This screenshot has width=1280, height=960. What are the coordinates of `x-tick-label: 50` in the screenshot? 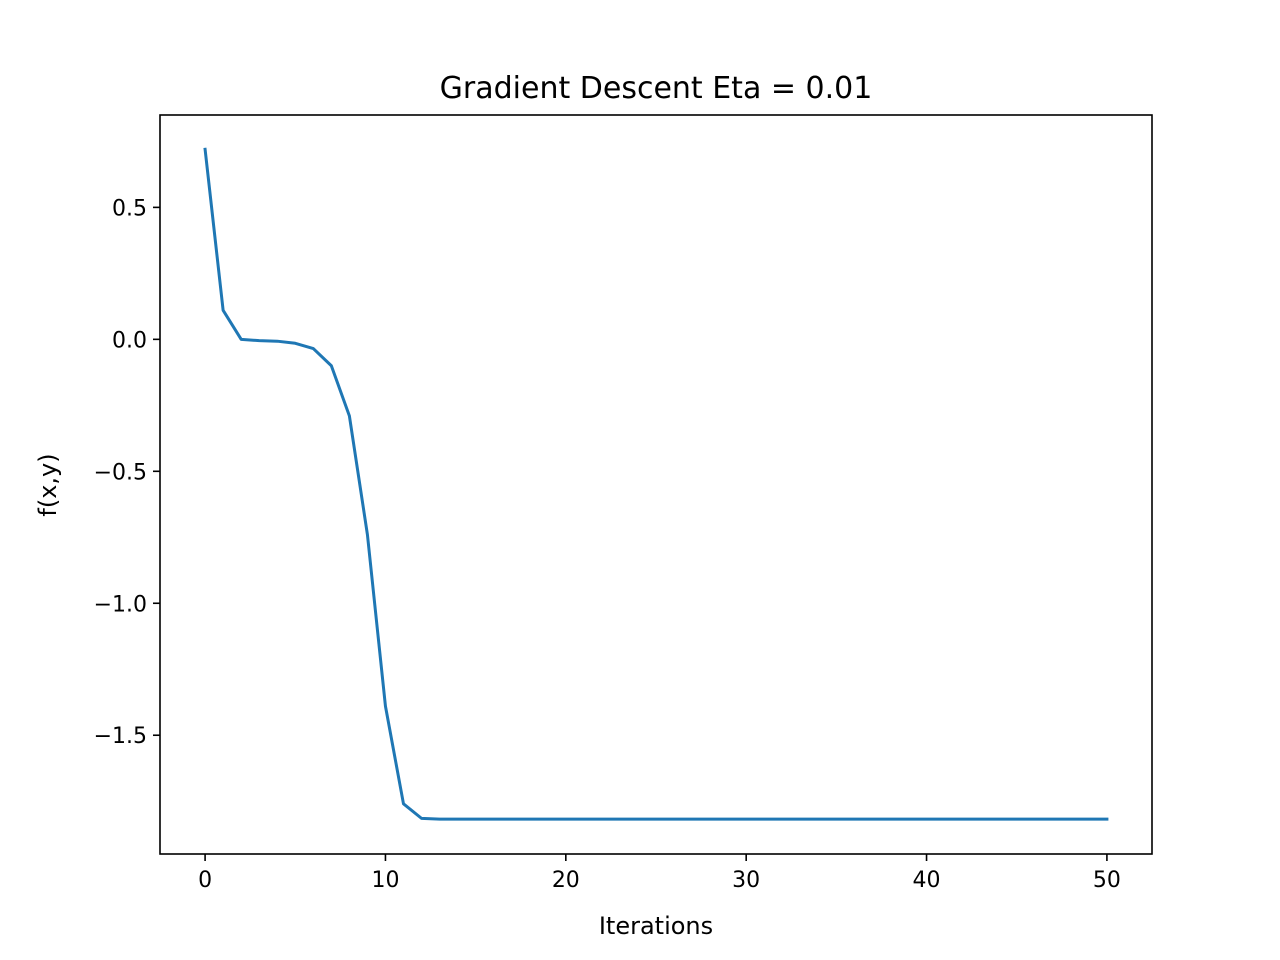 It's located at (1107, 880).